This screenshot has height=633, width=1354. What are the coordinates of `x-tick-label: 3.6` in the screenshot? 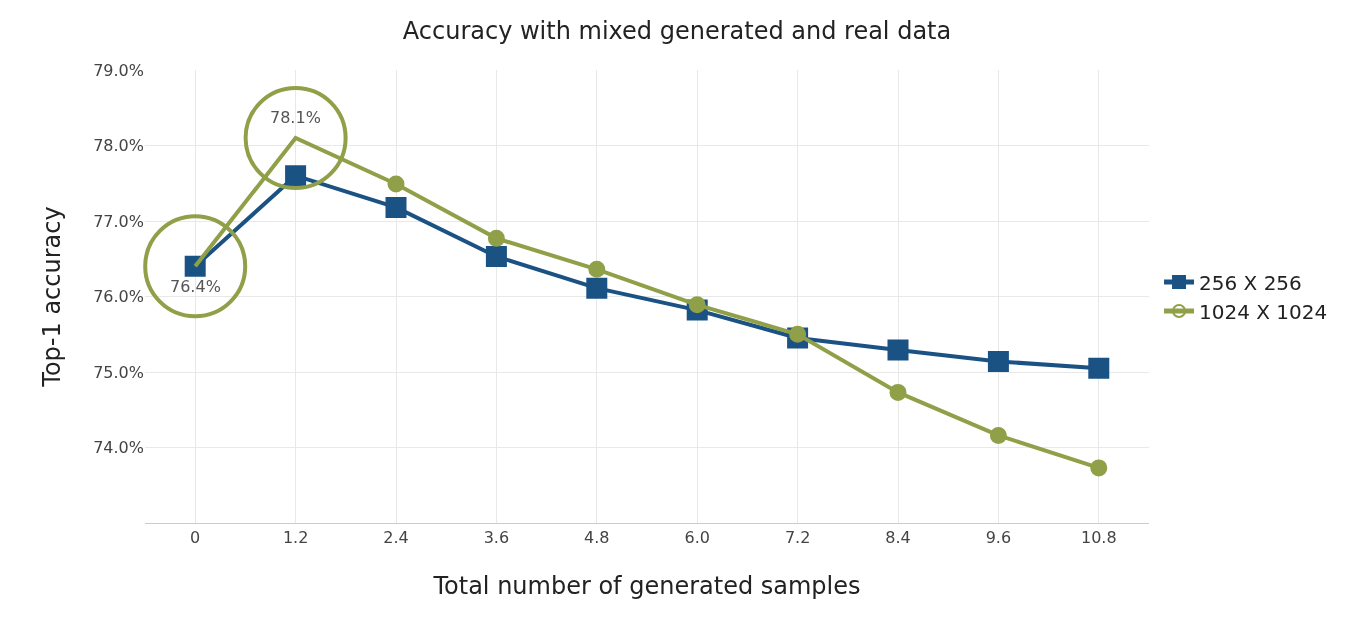 It's located at (496, 538).